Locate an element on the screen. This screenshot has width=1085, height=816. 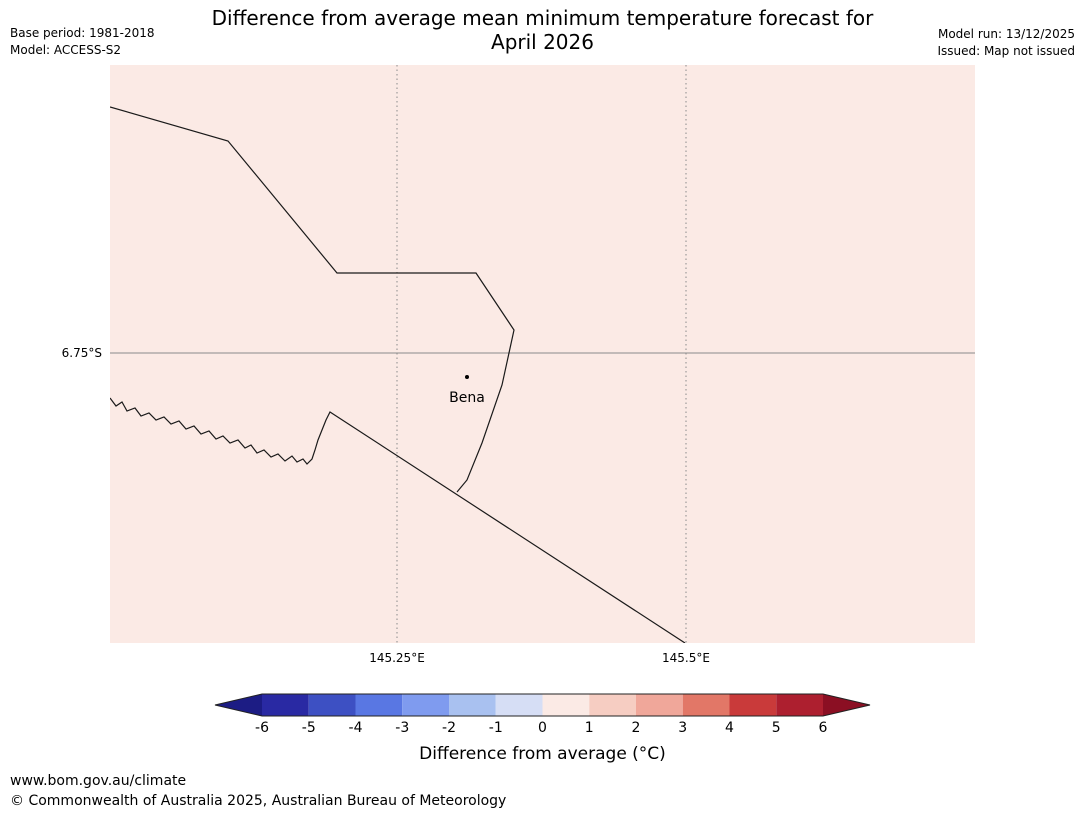
colorbar-tick-label: -4 is located at coordinates (355, 728).